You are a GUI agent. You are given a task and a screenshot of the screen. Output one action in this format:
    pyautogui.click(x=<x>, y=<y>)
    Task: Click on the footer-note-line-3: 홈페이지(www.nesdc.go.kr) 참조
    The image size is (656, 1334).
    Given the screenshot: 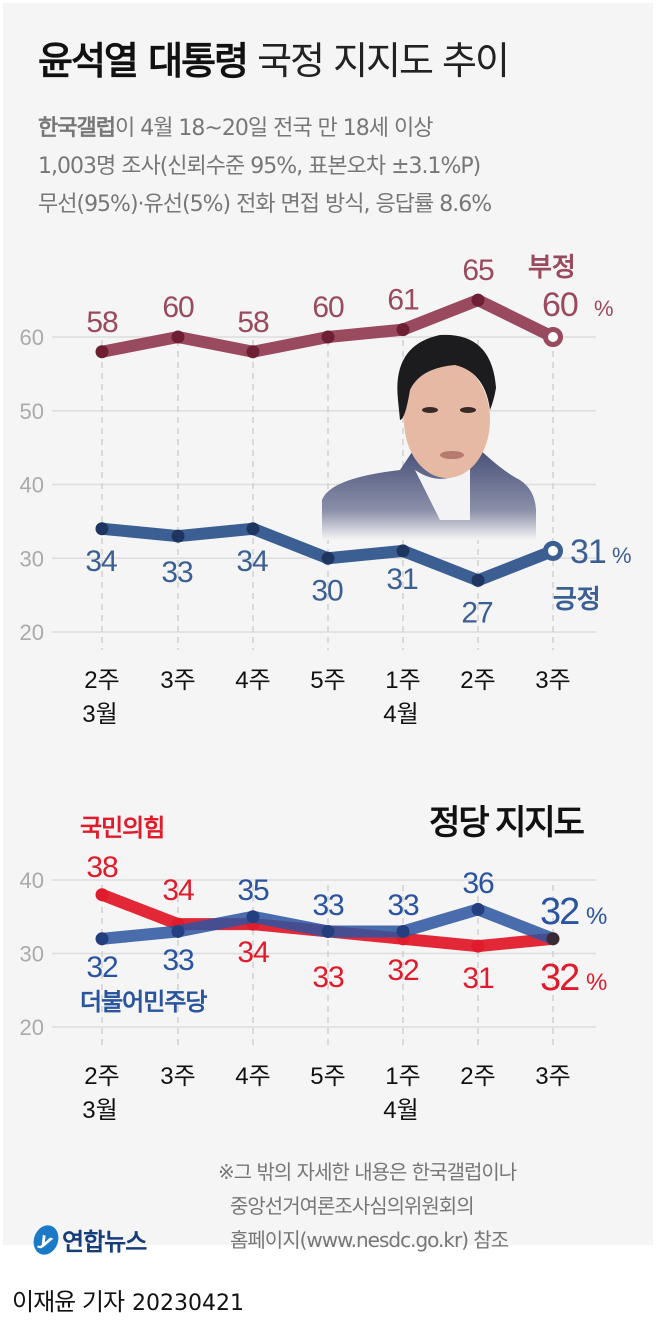 What is the action you would take?
    pyautogui.click(x=369, y=1240)
    